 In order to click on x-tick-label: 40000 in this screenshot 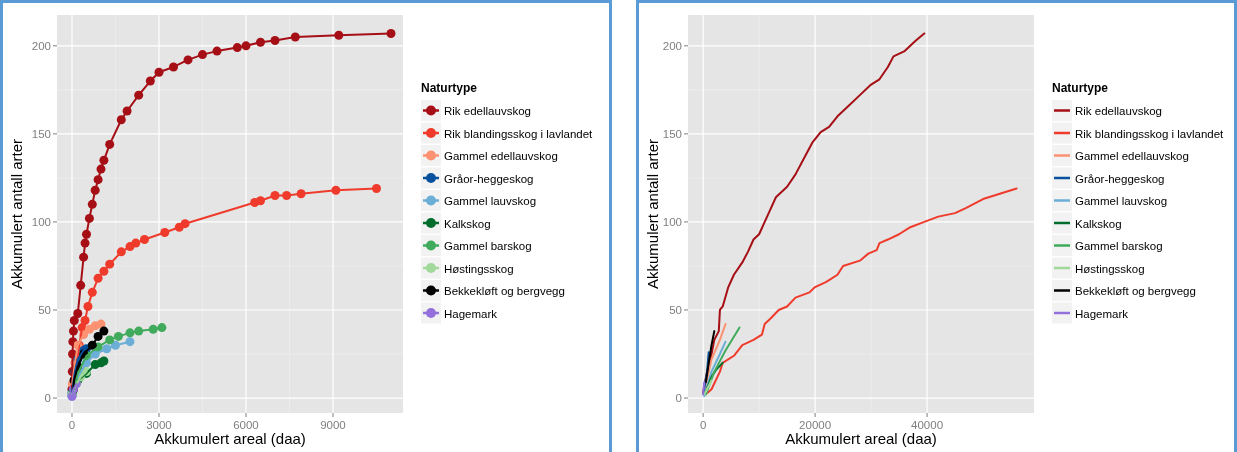, I will do `click(927, 425)`.